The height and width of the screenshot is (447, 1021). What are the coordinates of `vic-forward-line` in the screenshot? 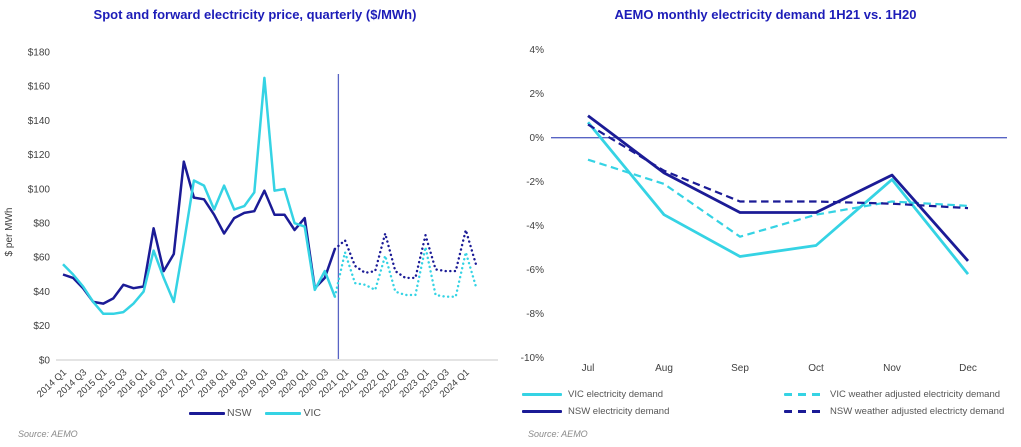 It's located at (405, 271).